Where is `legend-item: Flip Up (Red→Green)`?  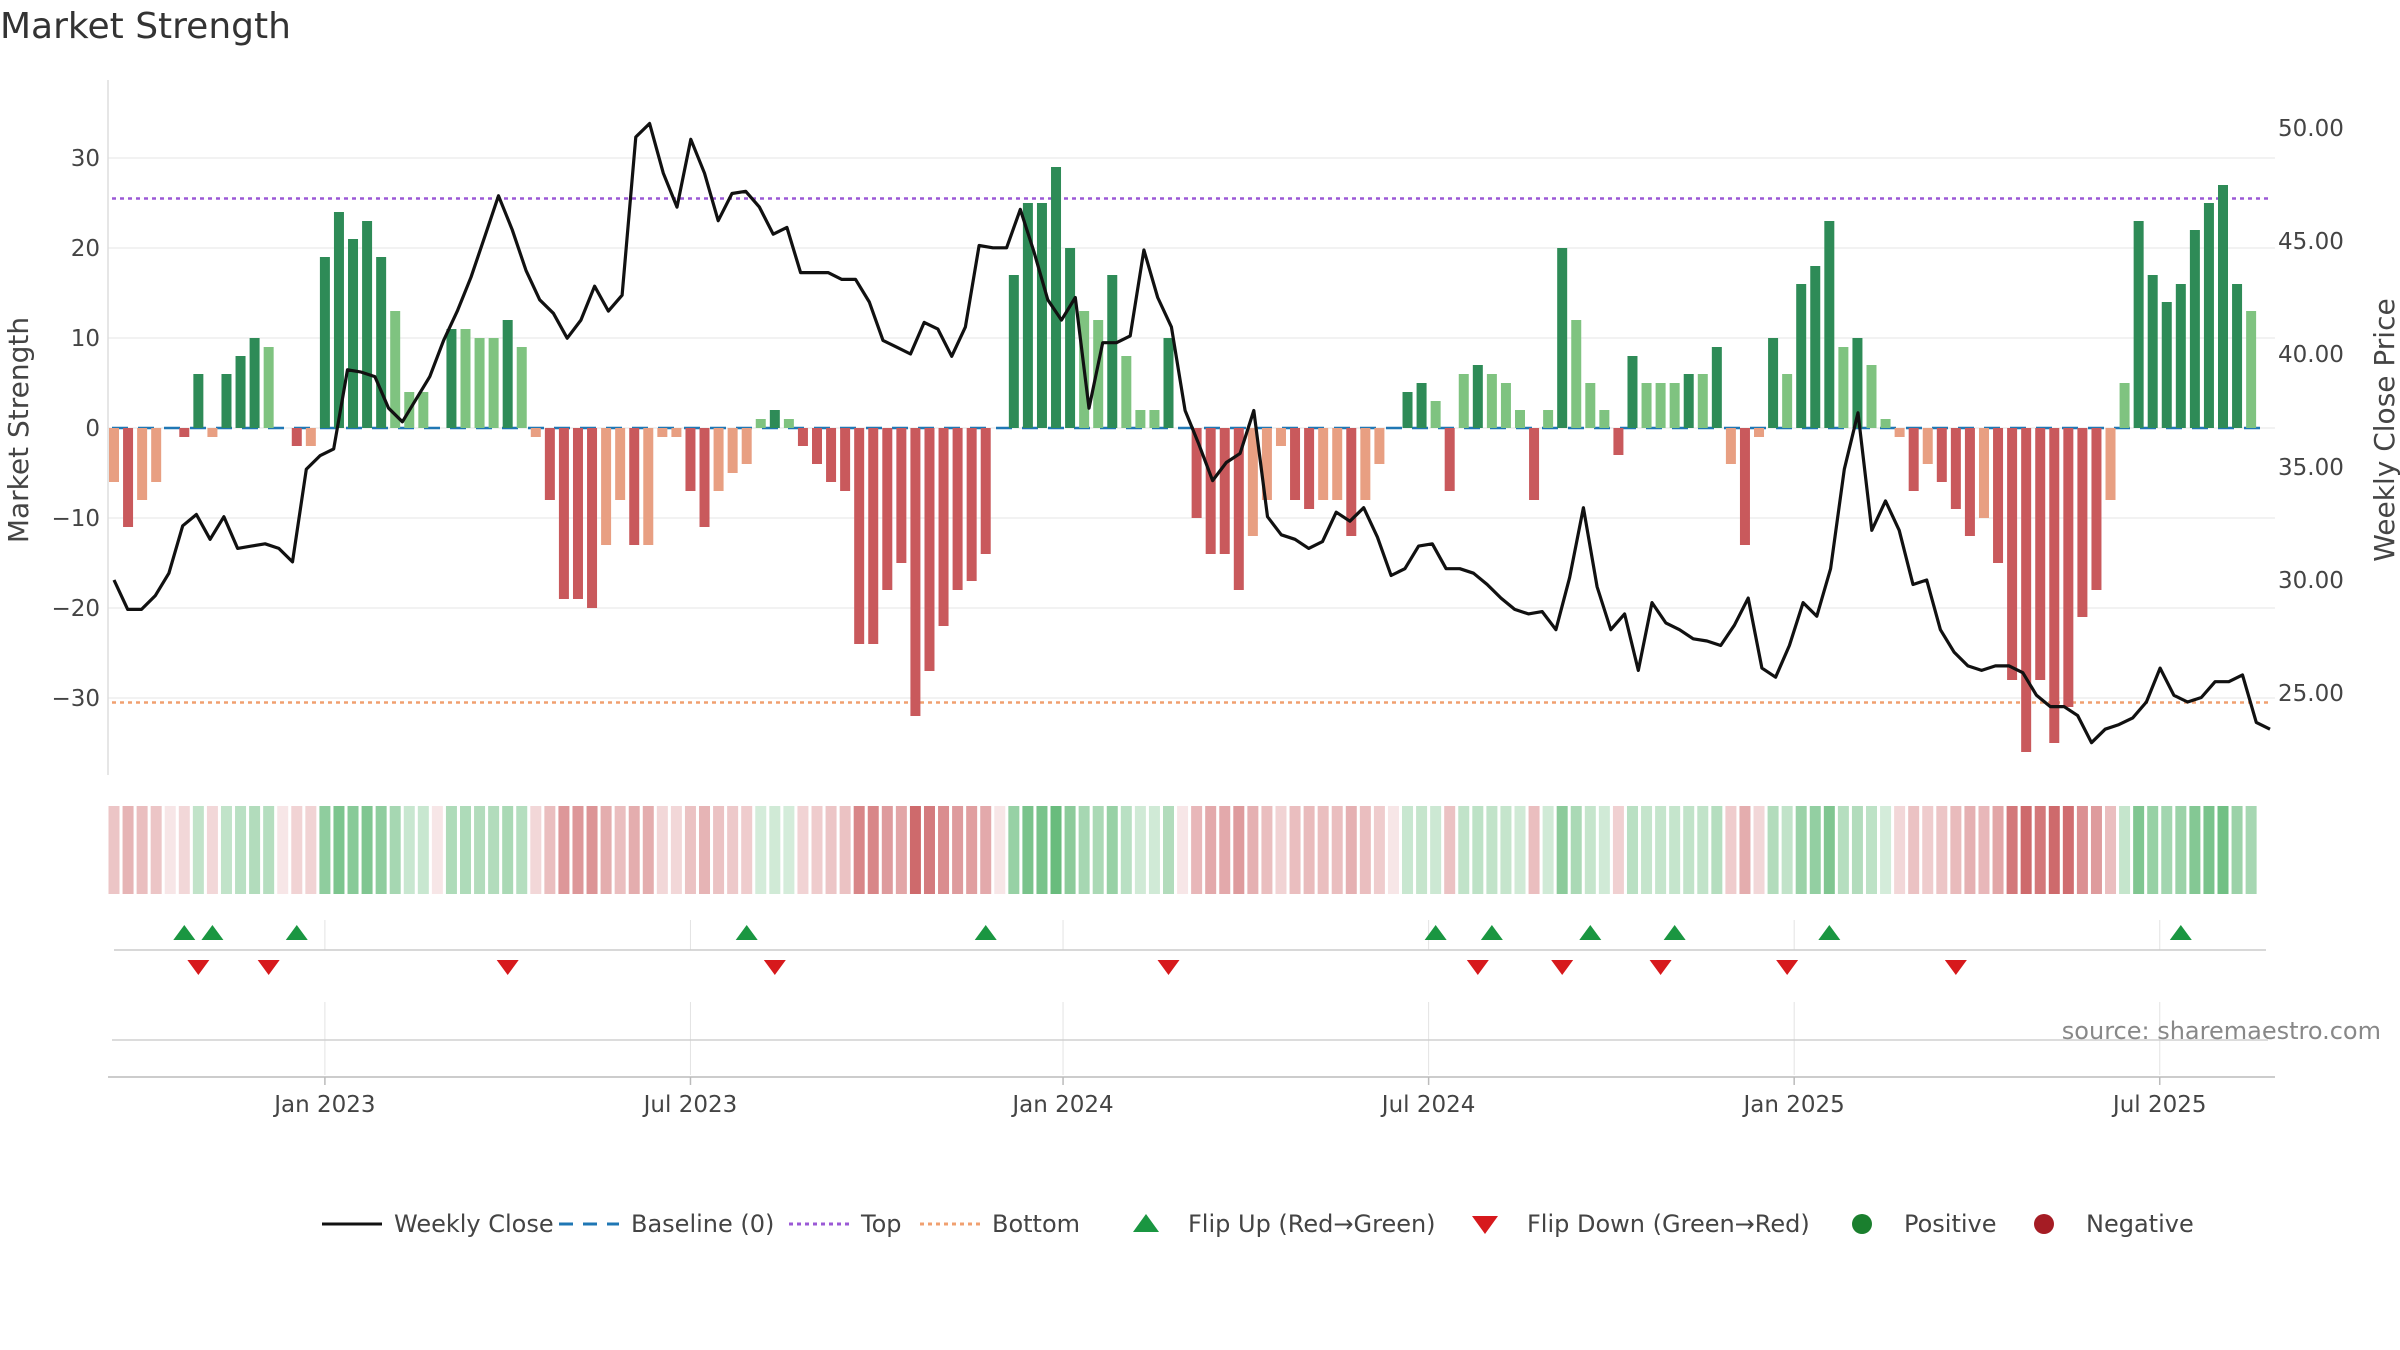 legend-item: Flip Up (Red→Green) is located at coordinates (1284, 1224).